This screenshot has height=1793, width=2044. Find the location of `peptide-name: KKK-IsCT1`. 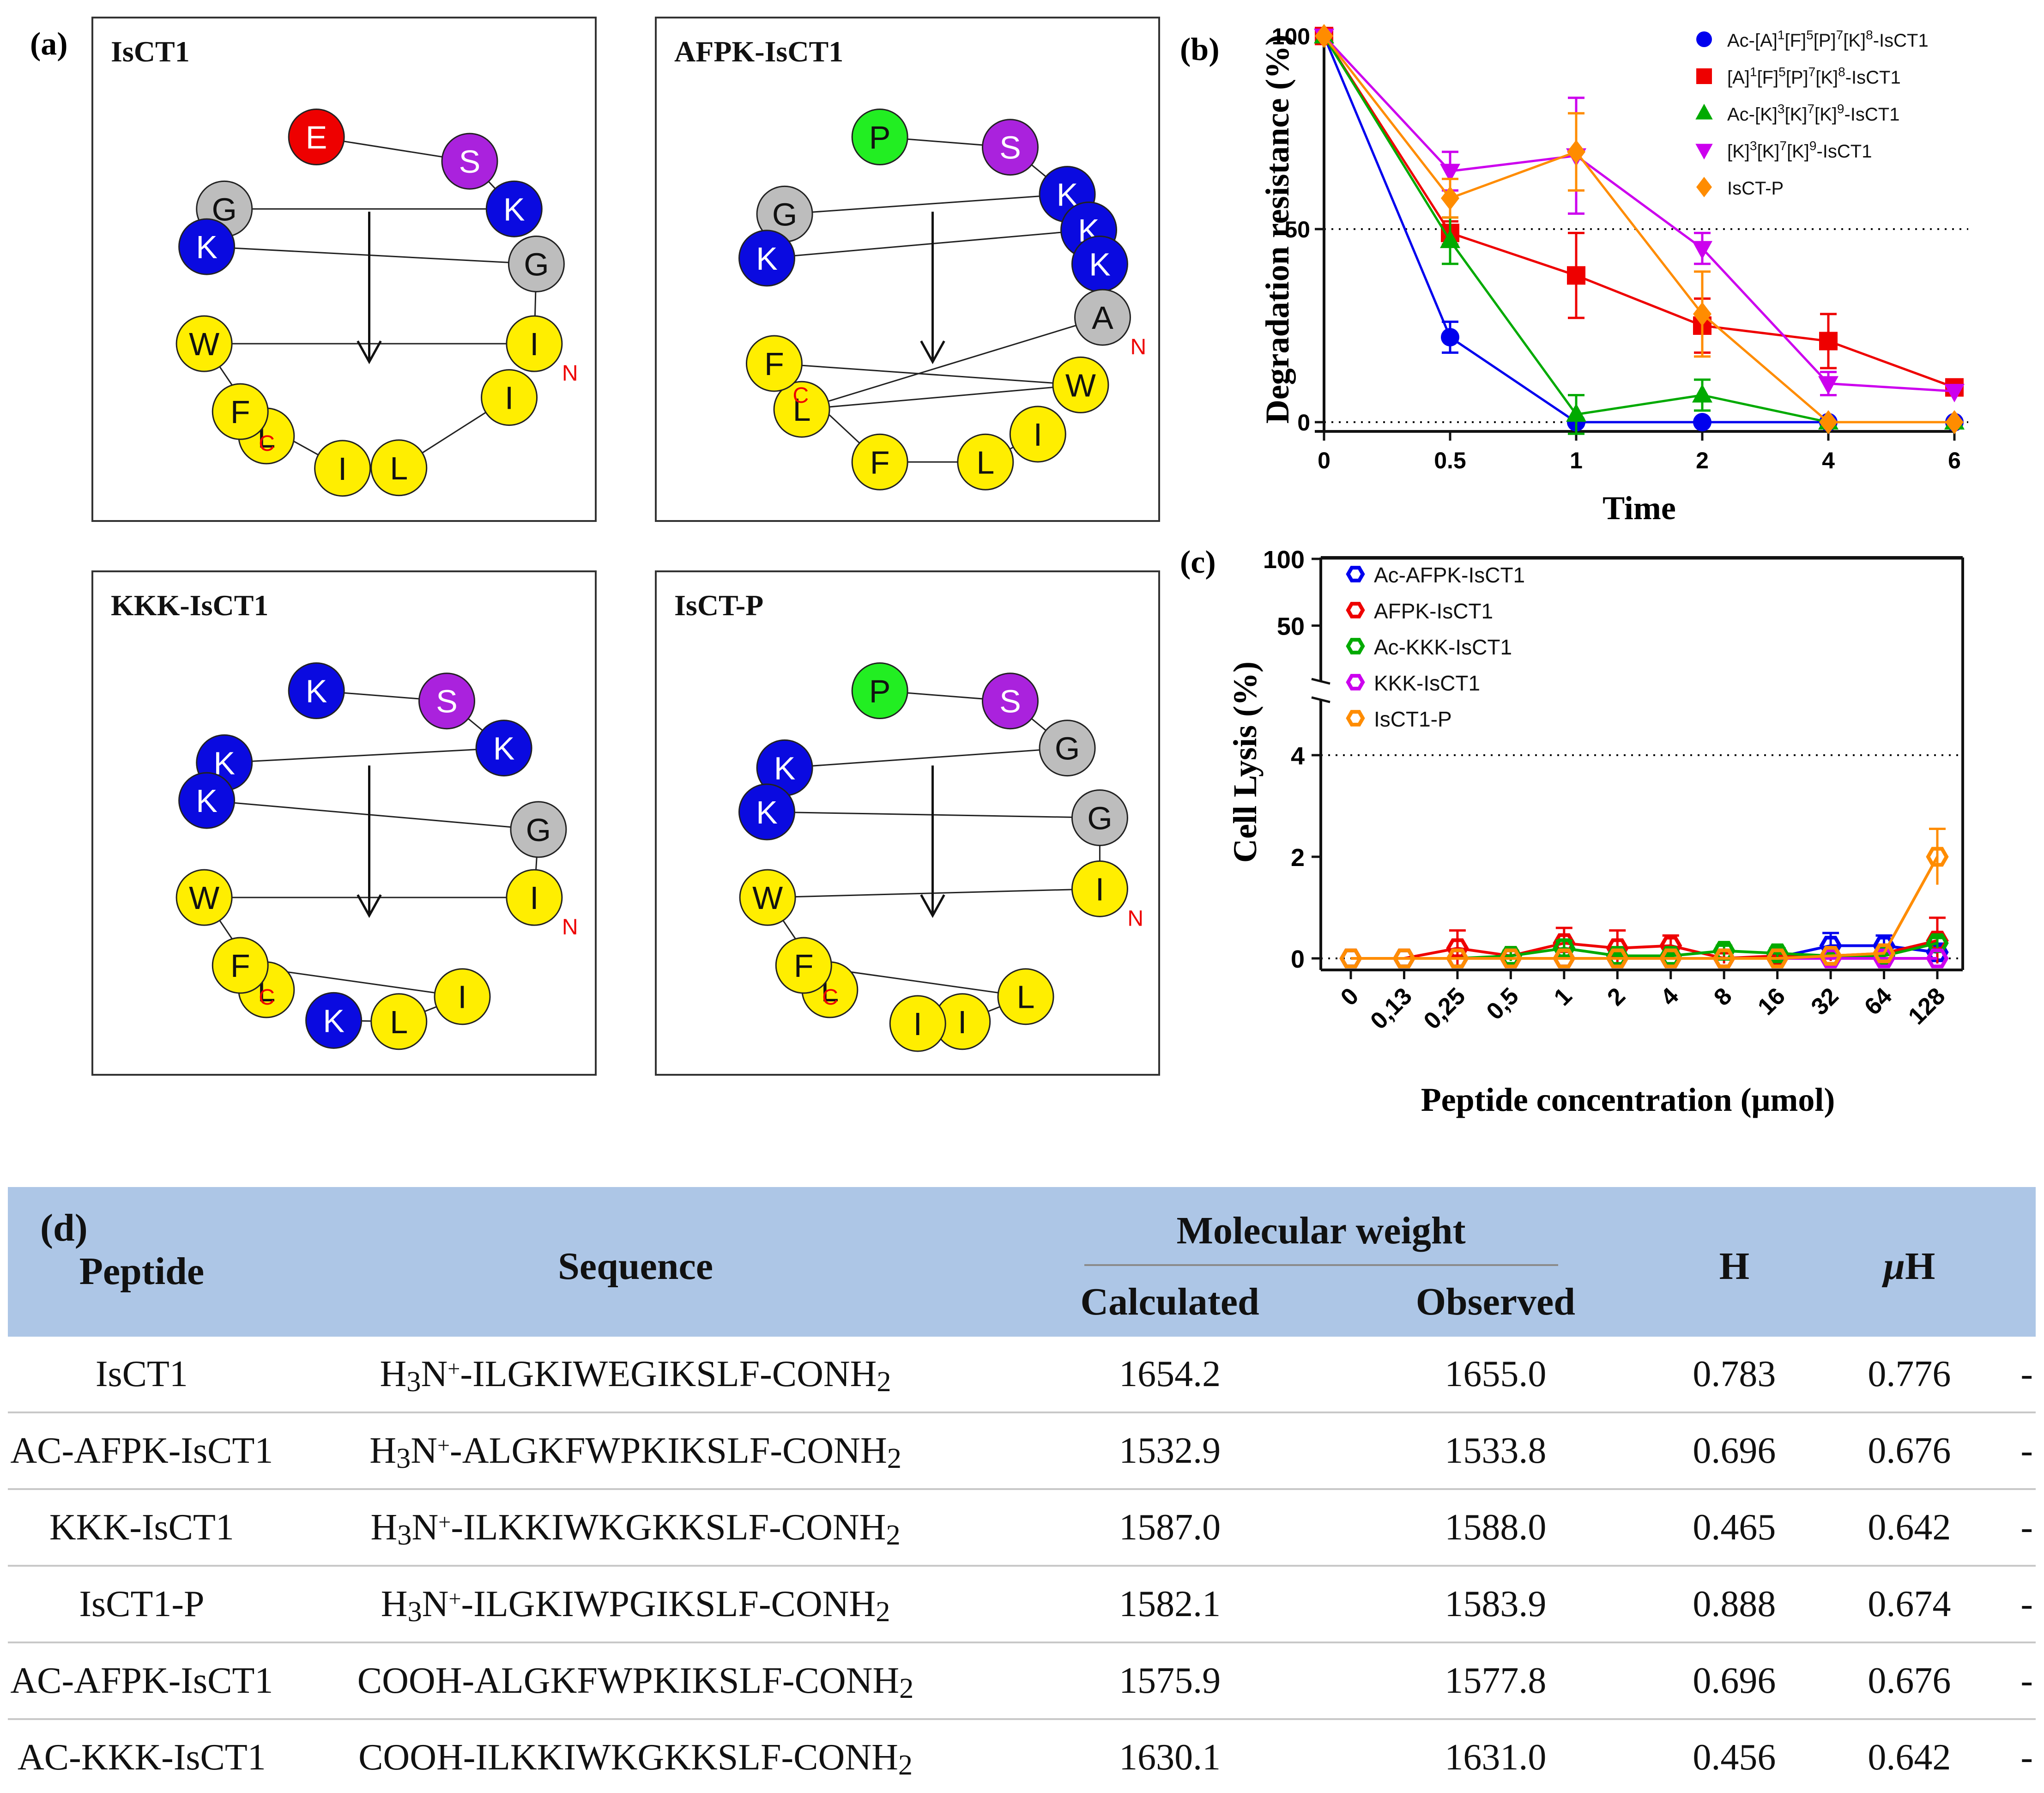

peptide-name: KKK-IsCT1 is located at coordinates (142, 1527).